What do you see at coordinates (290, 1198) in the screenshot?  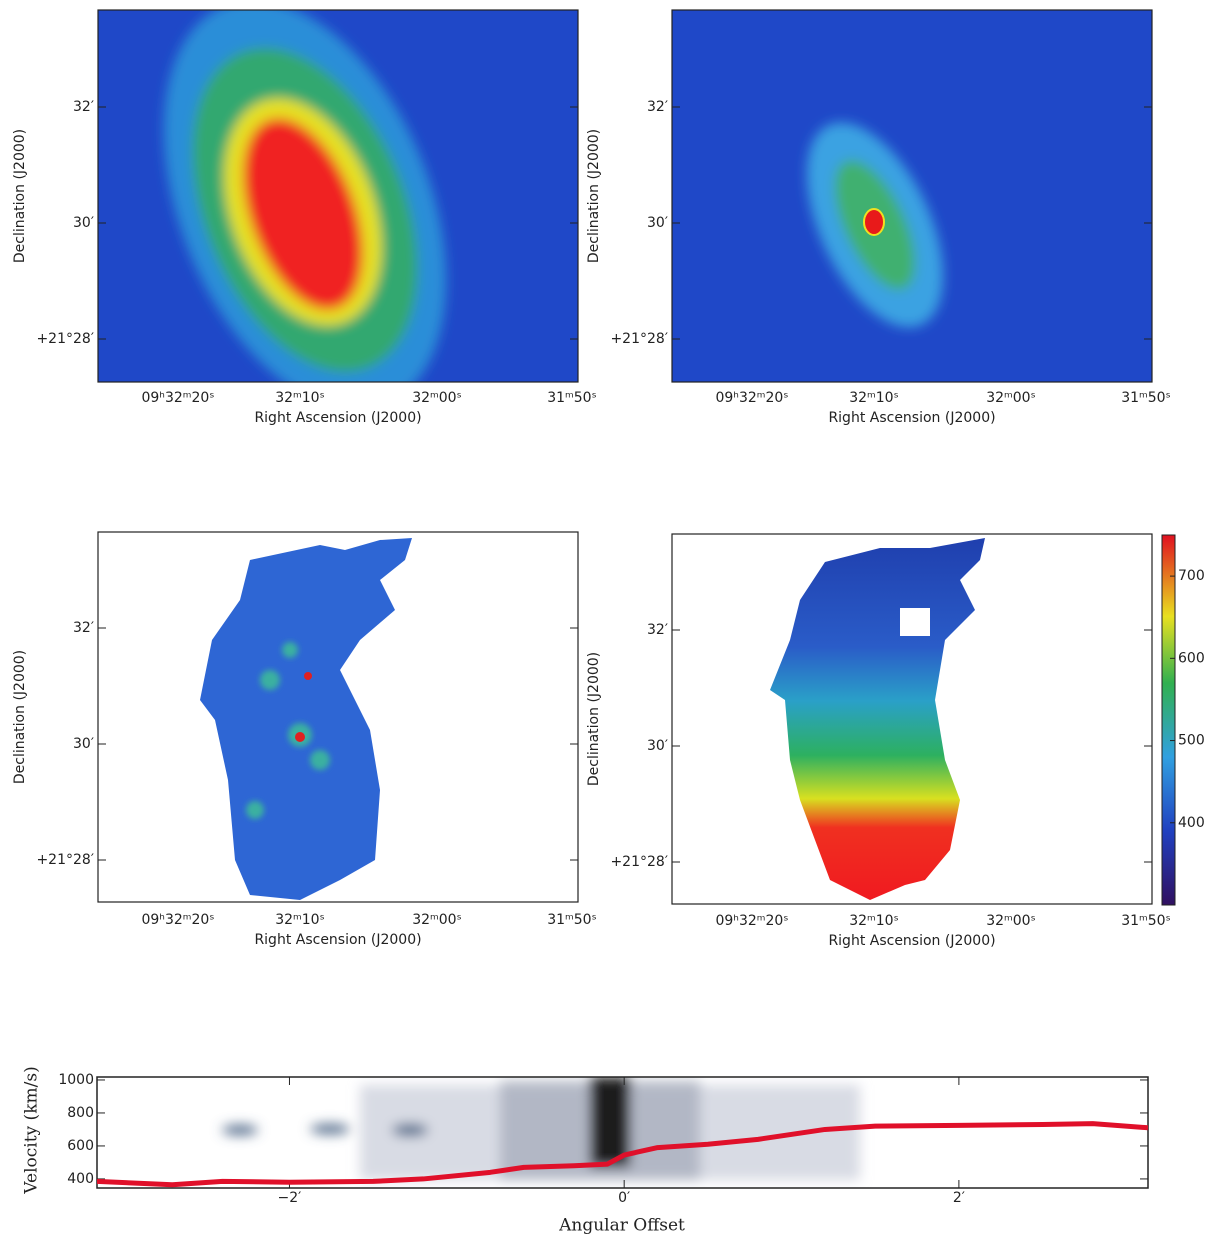 I see `x-tick-label: −2′` at bounding box center [290, 1198].